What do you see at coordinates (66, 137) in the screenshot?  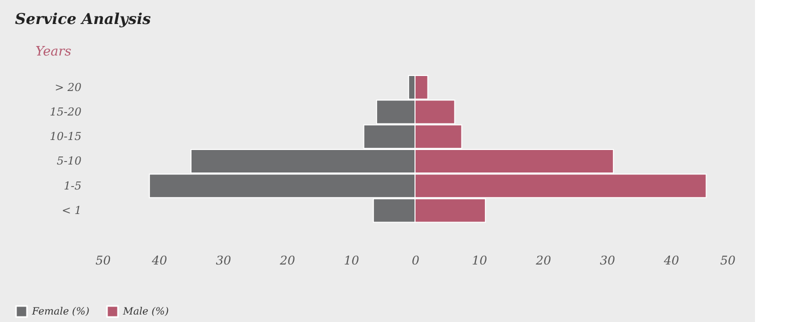 I see `y-tick-label: 10-15` at bounding box center [66, 137].